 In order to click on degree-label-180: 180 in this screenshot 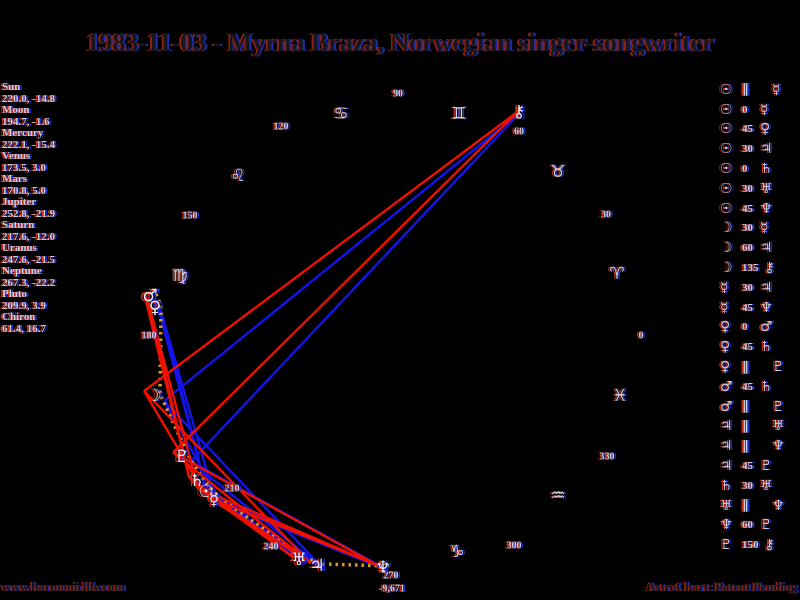, I will do `click(149, 336)`.